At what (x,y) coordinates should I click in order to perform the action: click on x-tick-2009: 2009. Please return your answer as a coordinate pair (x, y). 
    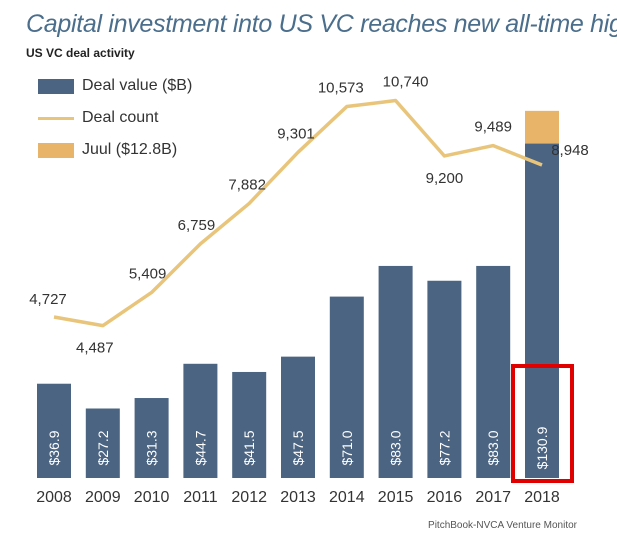
    Looking at the image, I should click on (103, 497).